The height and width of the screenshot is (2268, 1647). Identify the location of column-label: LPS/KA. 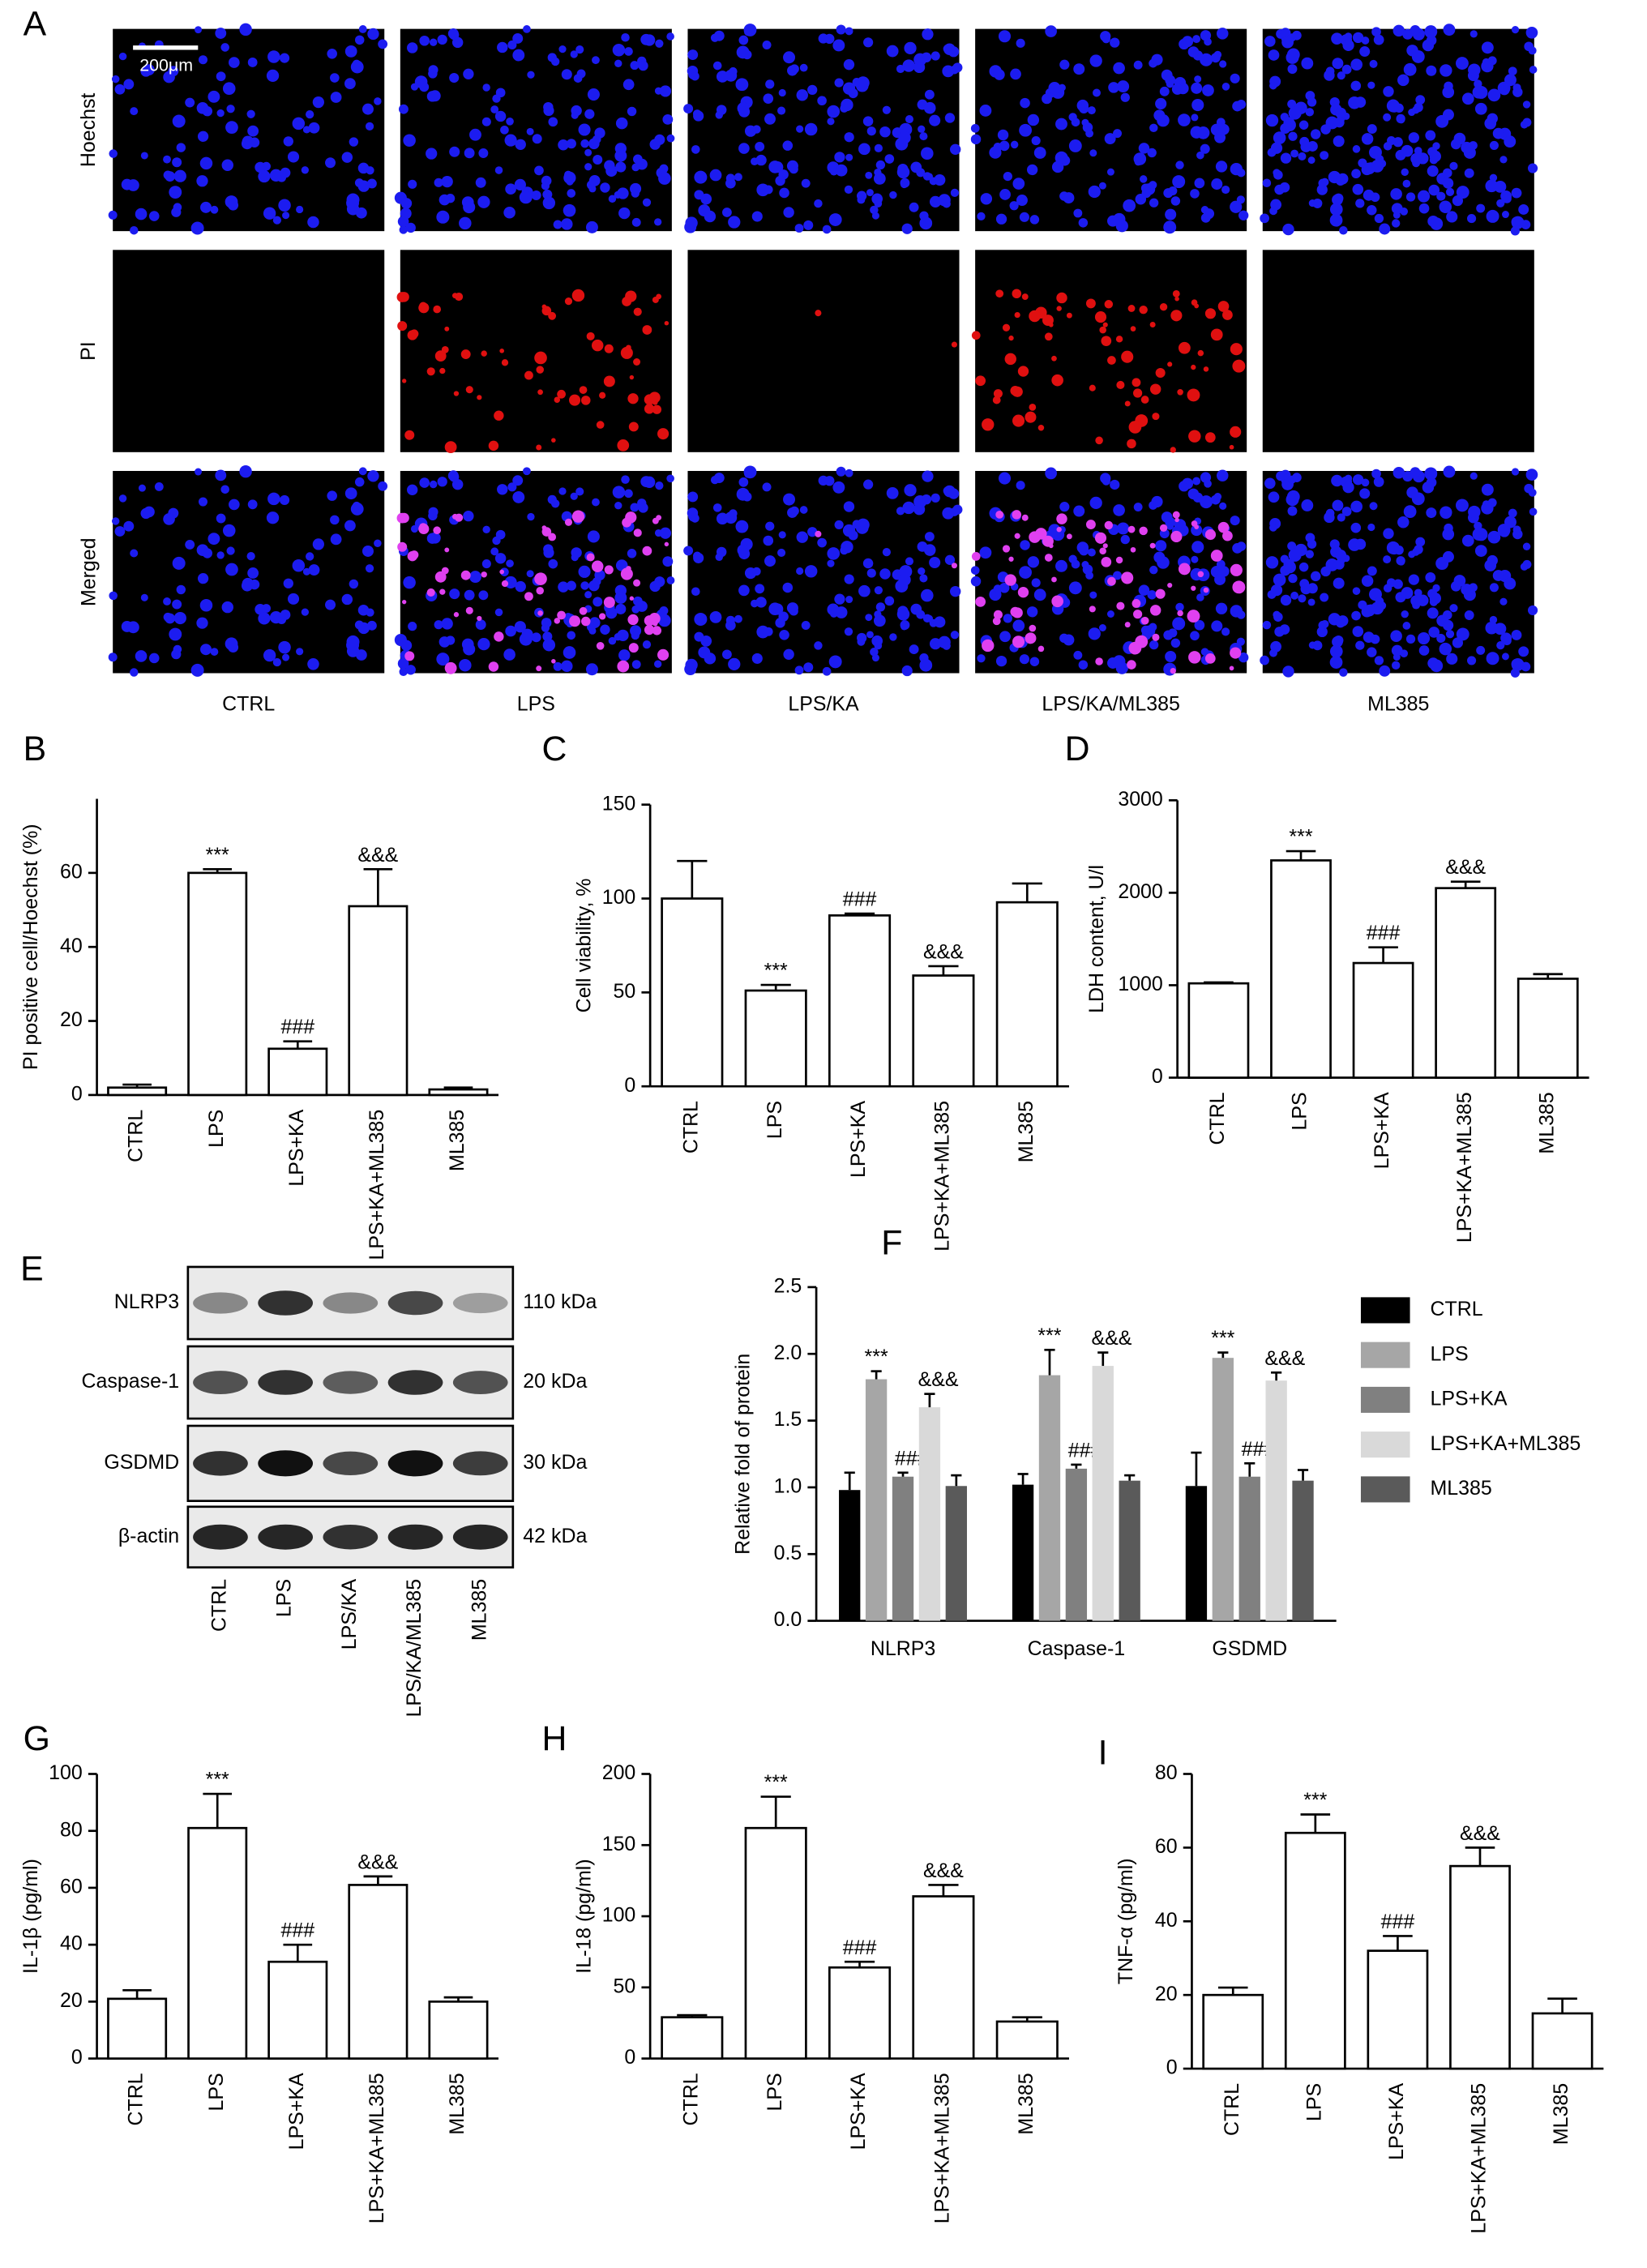
(823, 703).